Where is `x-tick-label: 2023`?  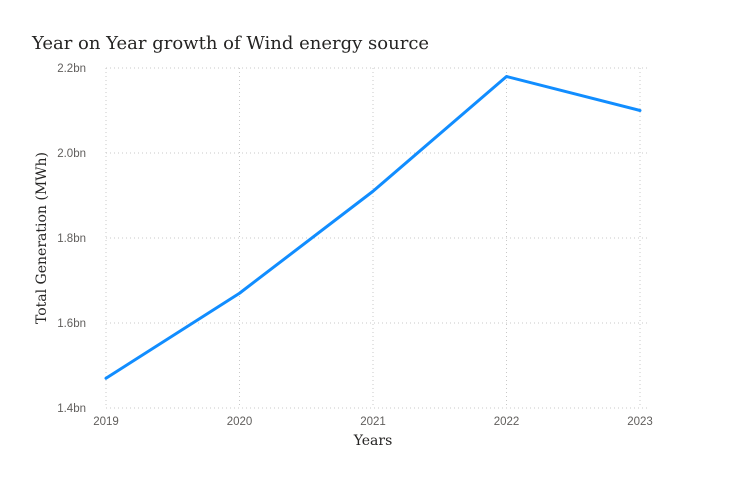
x-tick-label: 2023 is located at coordinates (640, 422).